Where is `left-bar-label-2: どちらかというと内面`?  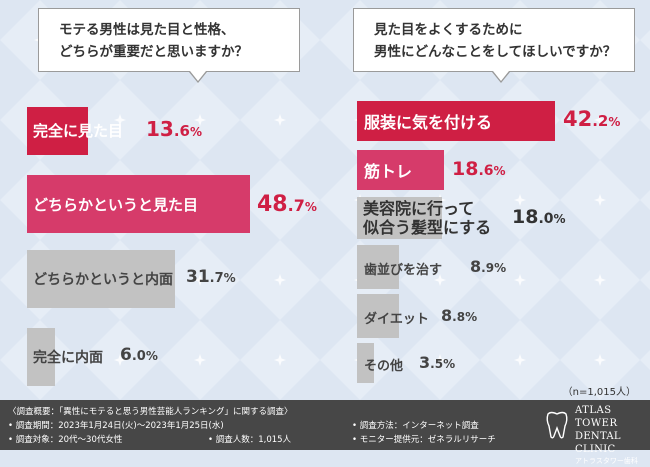 left-bar-label-2: どちらかというと内面 is located at coordinates (103, 280).